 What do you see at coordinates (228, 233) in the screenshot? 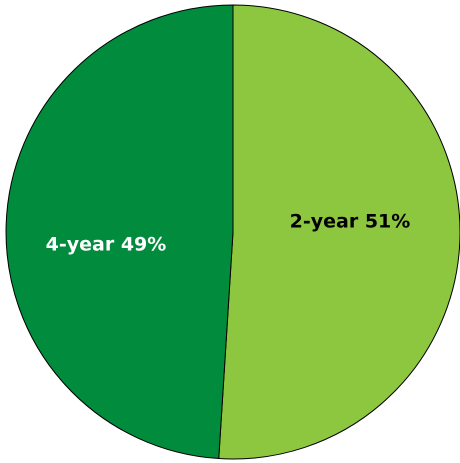
I see `pie-labels: 2-year 51% 4-year 49%` at bounding box center [228, 233].